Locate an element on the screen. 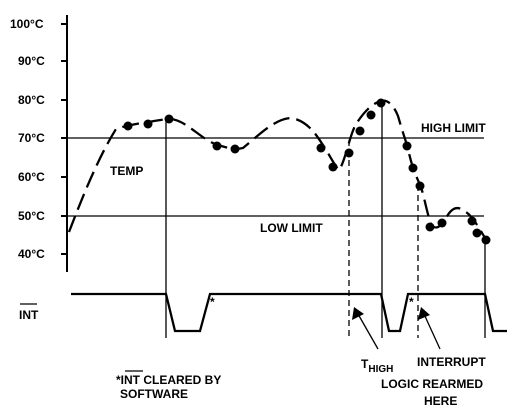 This screenshot has height=411, width=512. cleared-note-line1: *INT CLEARED BY is located at coordinates (168, 380).